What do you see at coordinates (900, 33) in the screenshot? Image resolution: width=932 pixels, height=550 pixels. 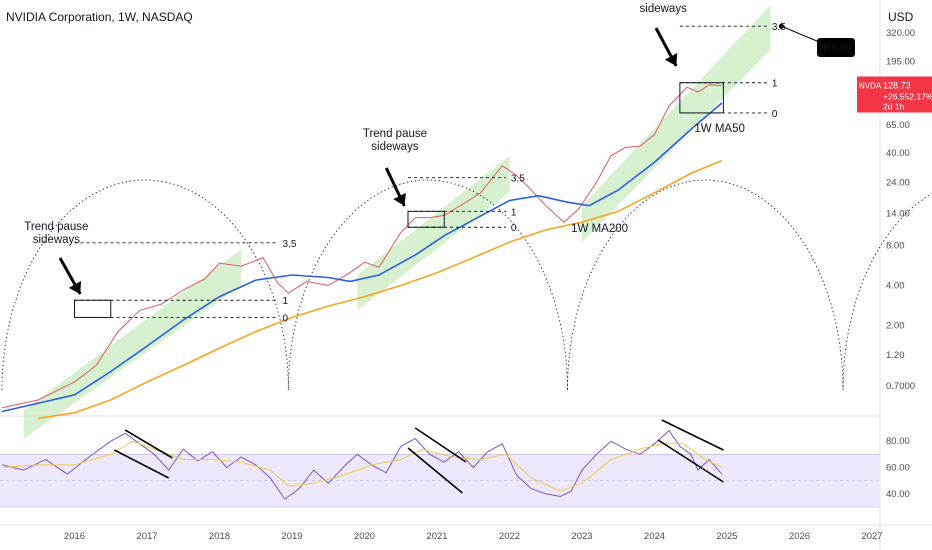 I see `price-tick-0: 320.00` at bounding box center [900, 33].